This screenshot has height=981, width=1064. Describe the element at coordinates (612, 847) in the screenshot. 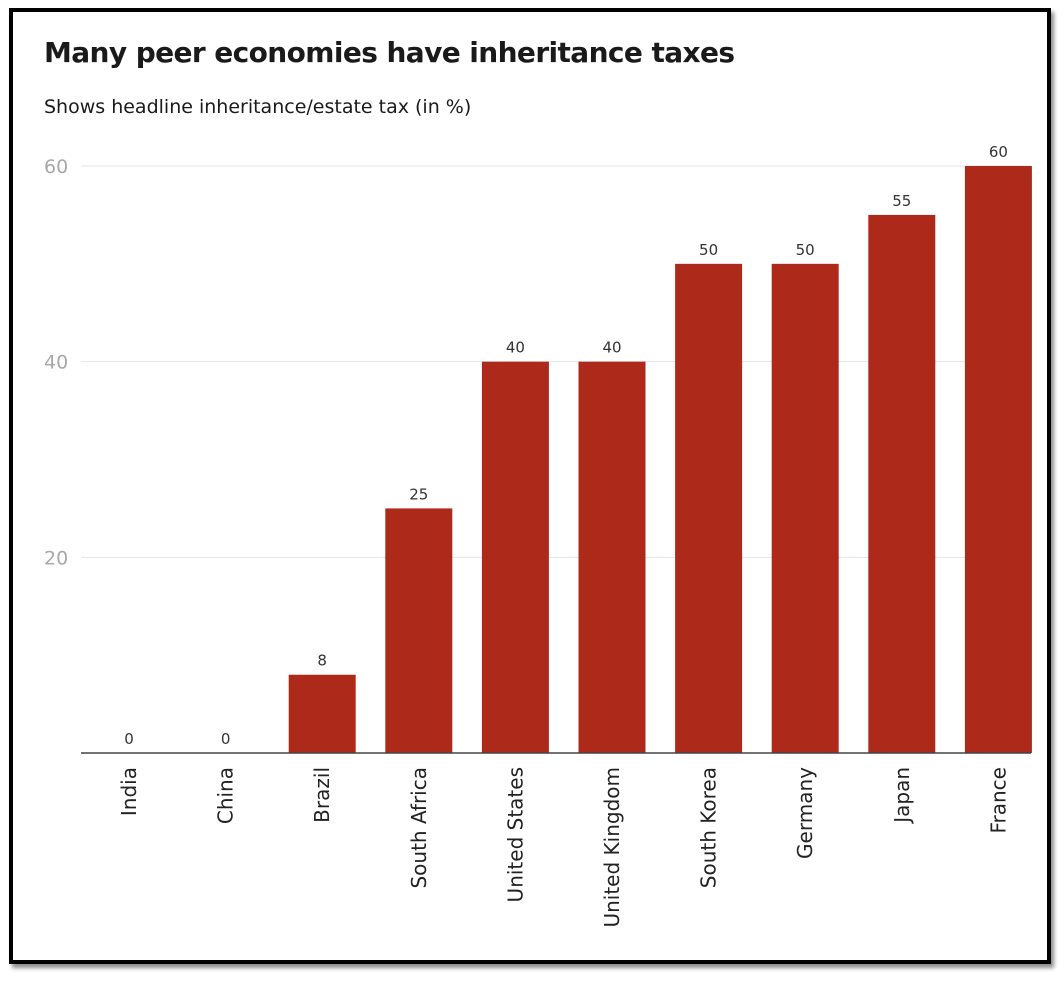

I see `category-label: United Kingdom` at that location.